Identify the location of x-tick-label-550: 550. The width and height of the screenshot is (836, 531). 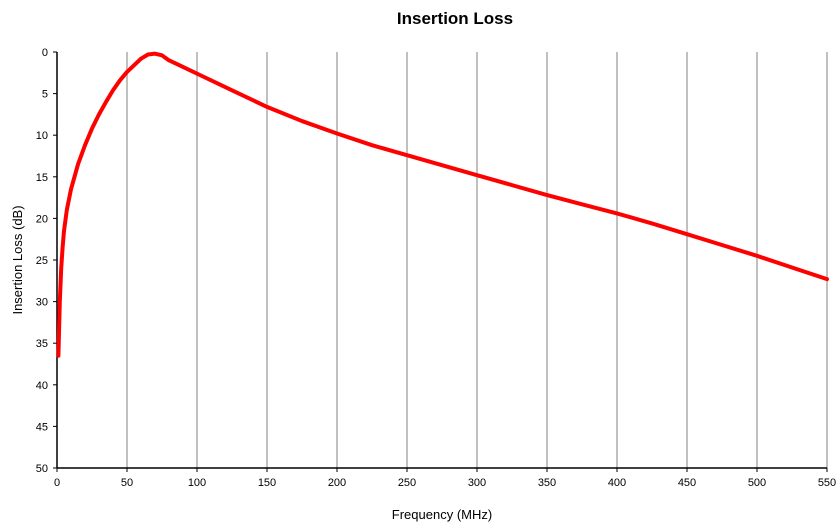
(827, 483).